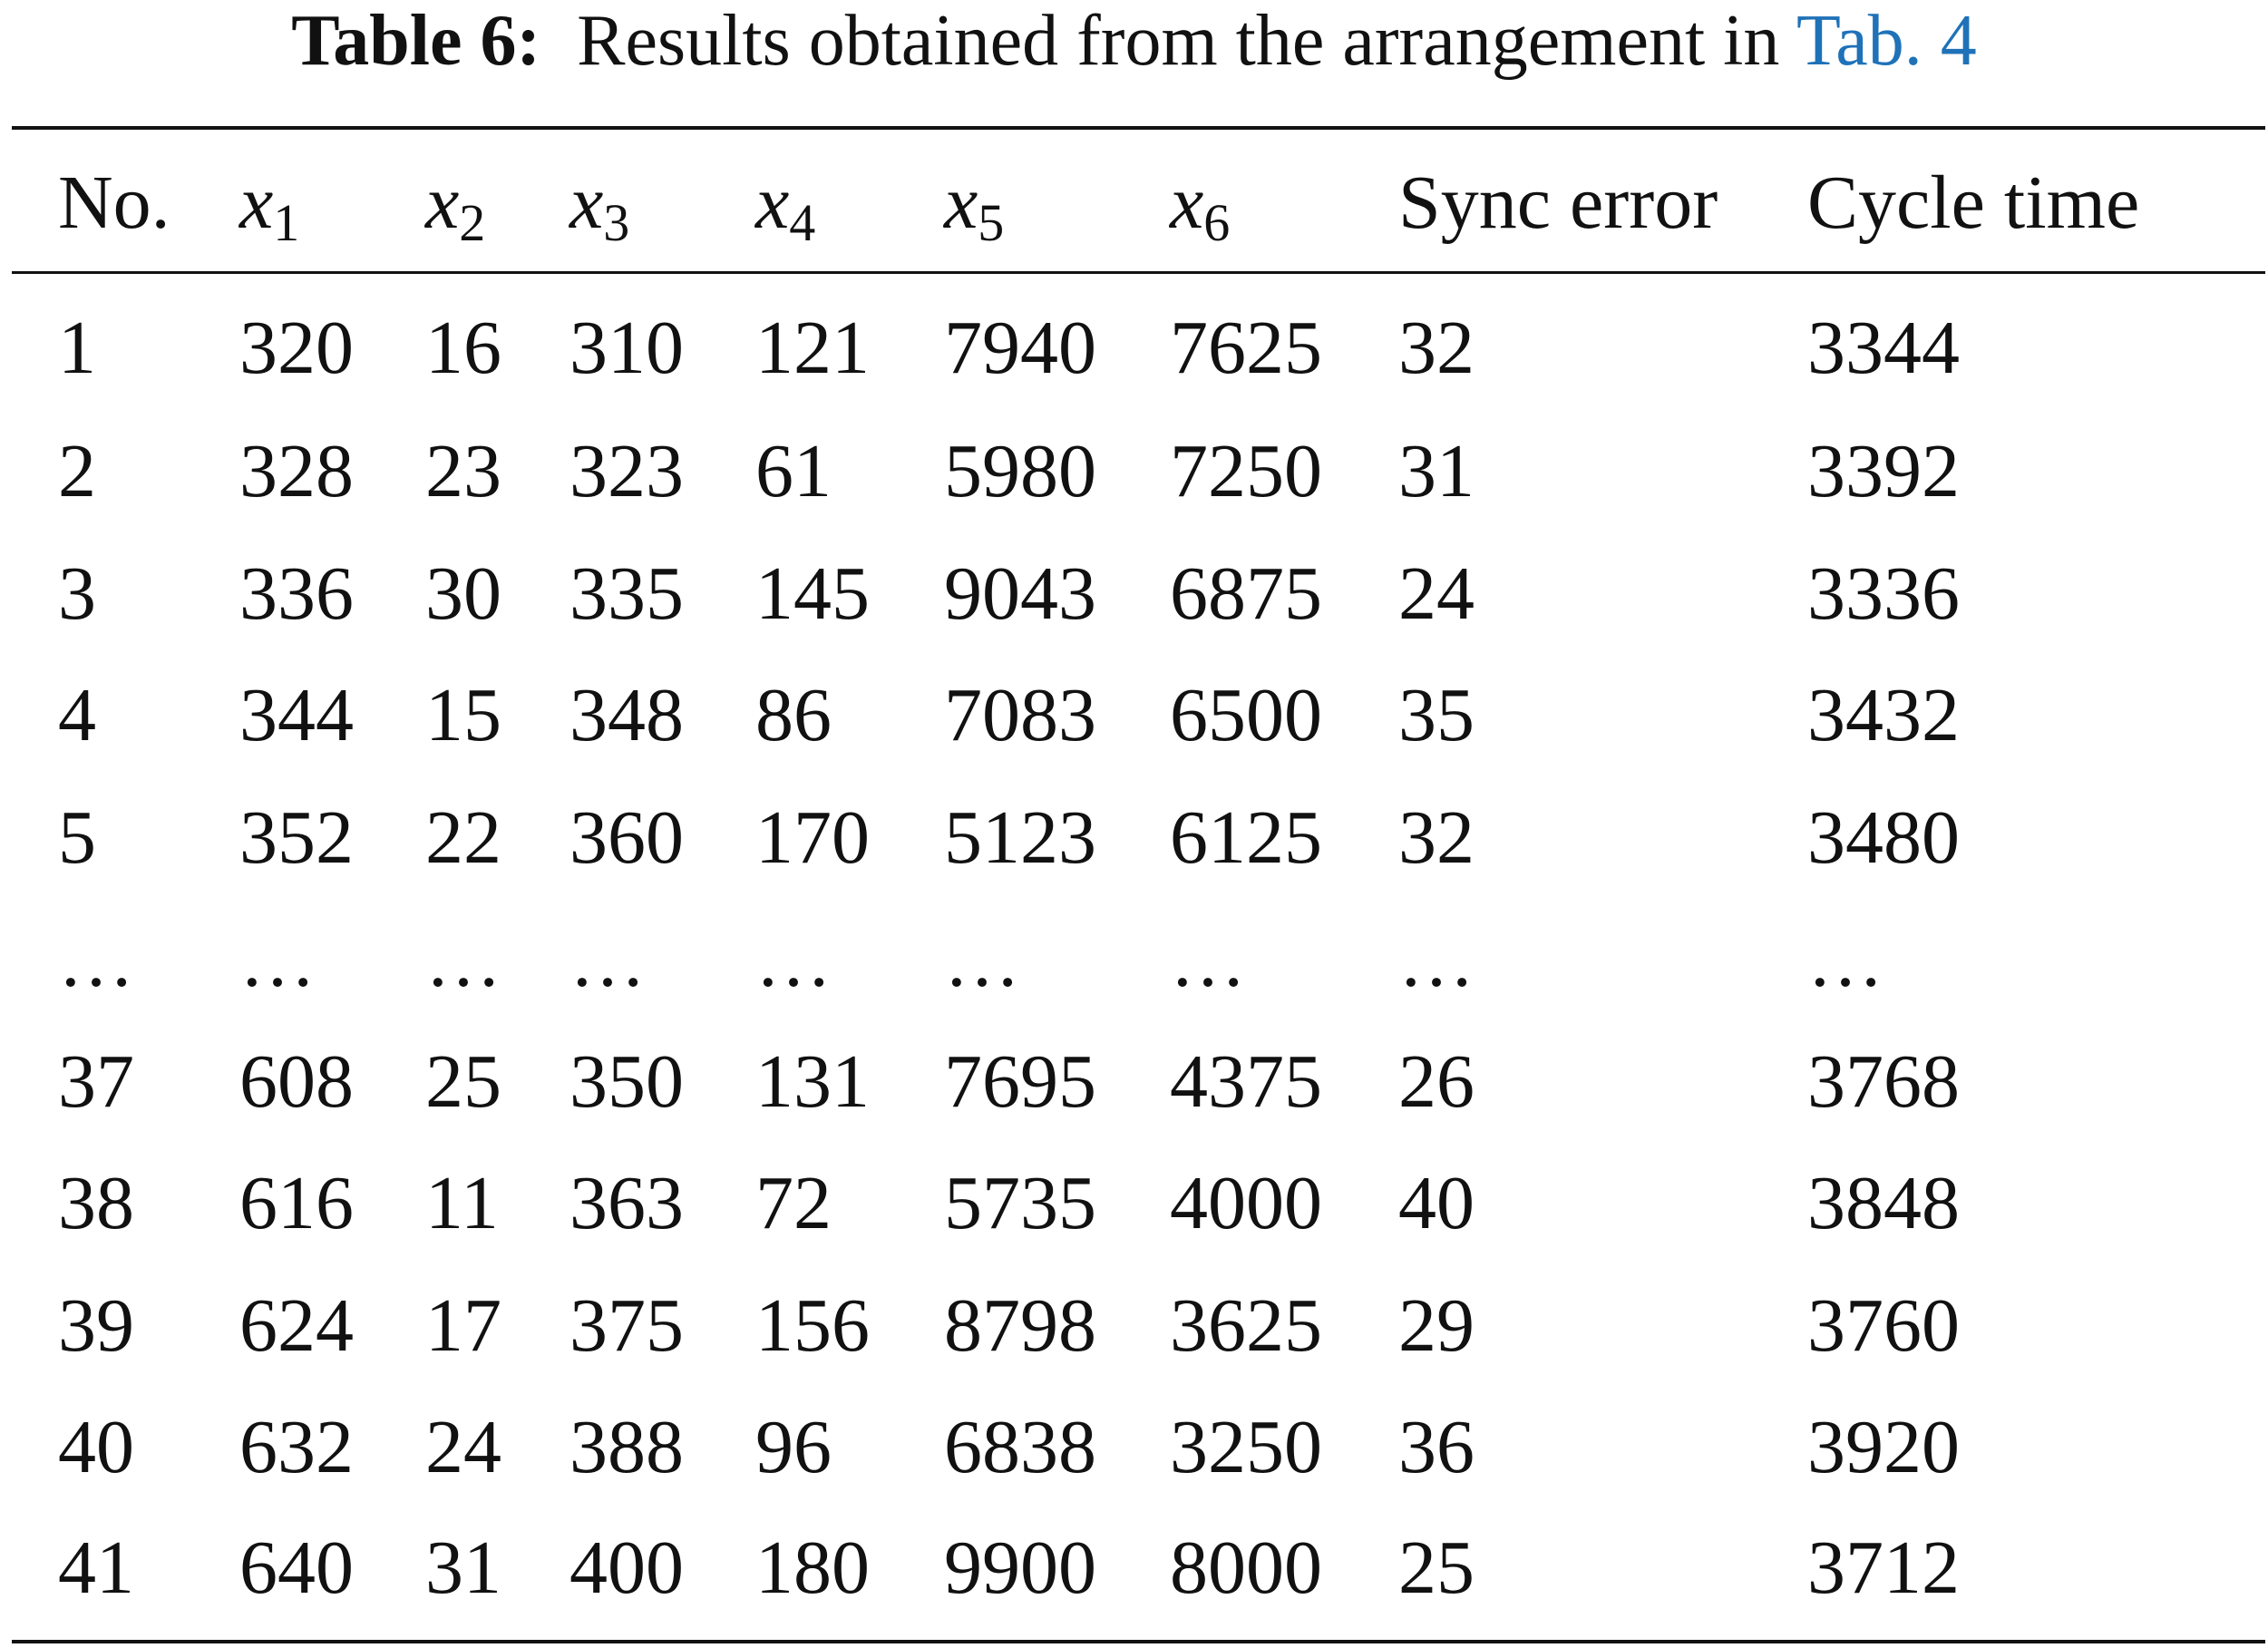 This screenshot has width=2268, height=1648. What do you see at coordinates (1884, 348) in the screenshot?
I see `table-cell: 3344` at bounding box center [1884, 348].